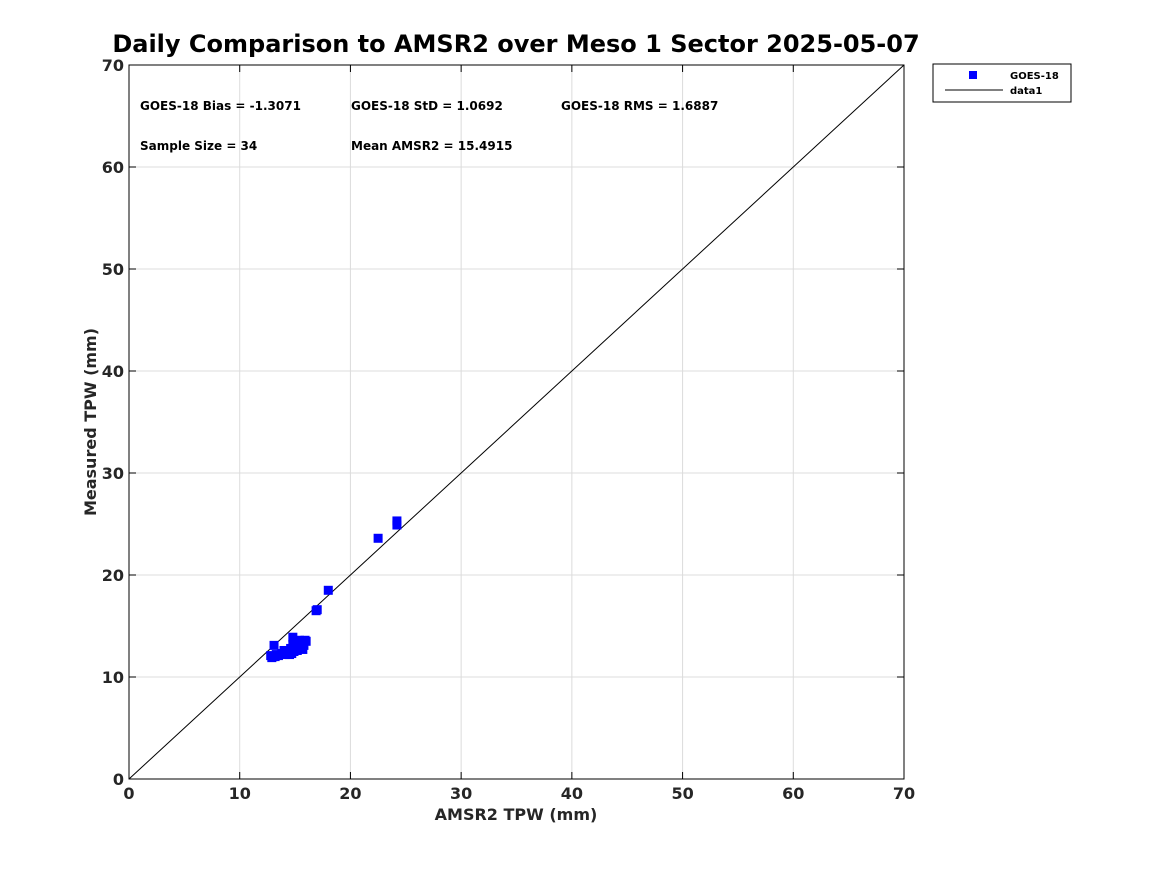 The height and width of the screenshot is (875, 1167). What do you see at coordinates (113, 269) in the screenshot?
I see `y-tick-label: 50` at bounding box center [113, 269].